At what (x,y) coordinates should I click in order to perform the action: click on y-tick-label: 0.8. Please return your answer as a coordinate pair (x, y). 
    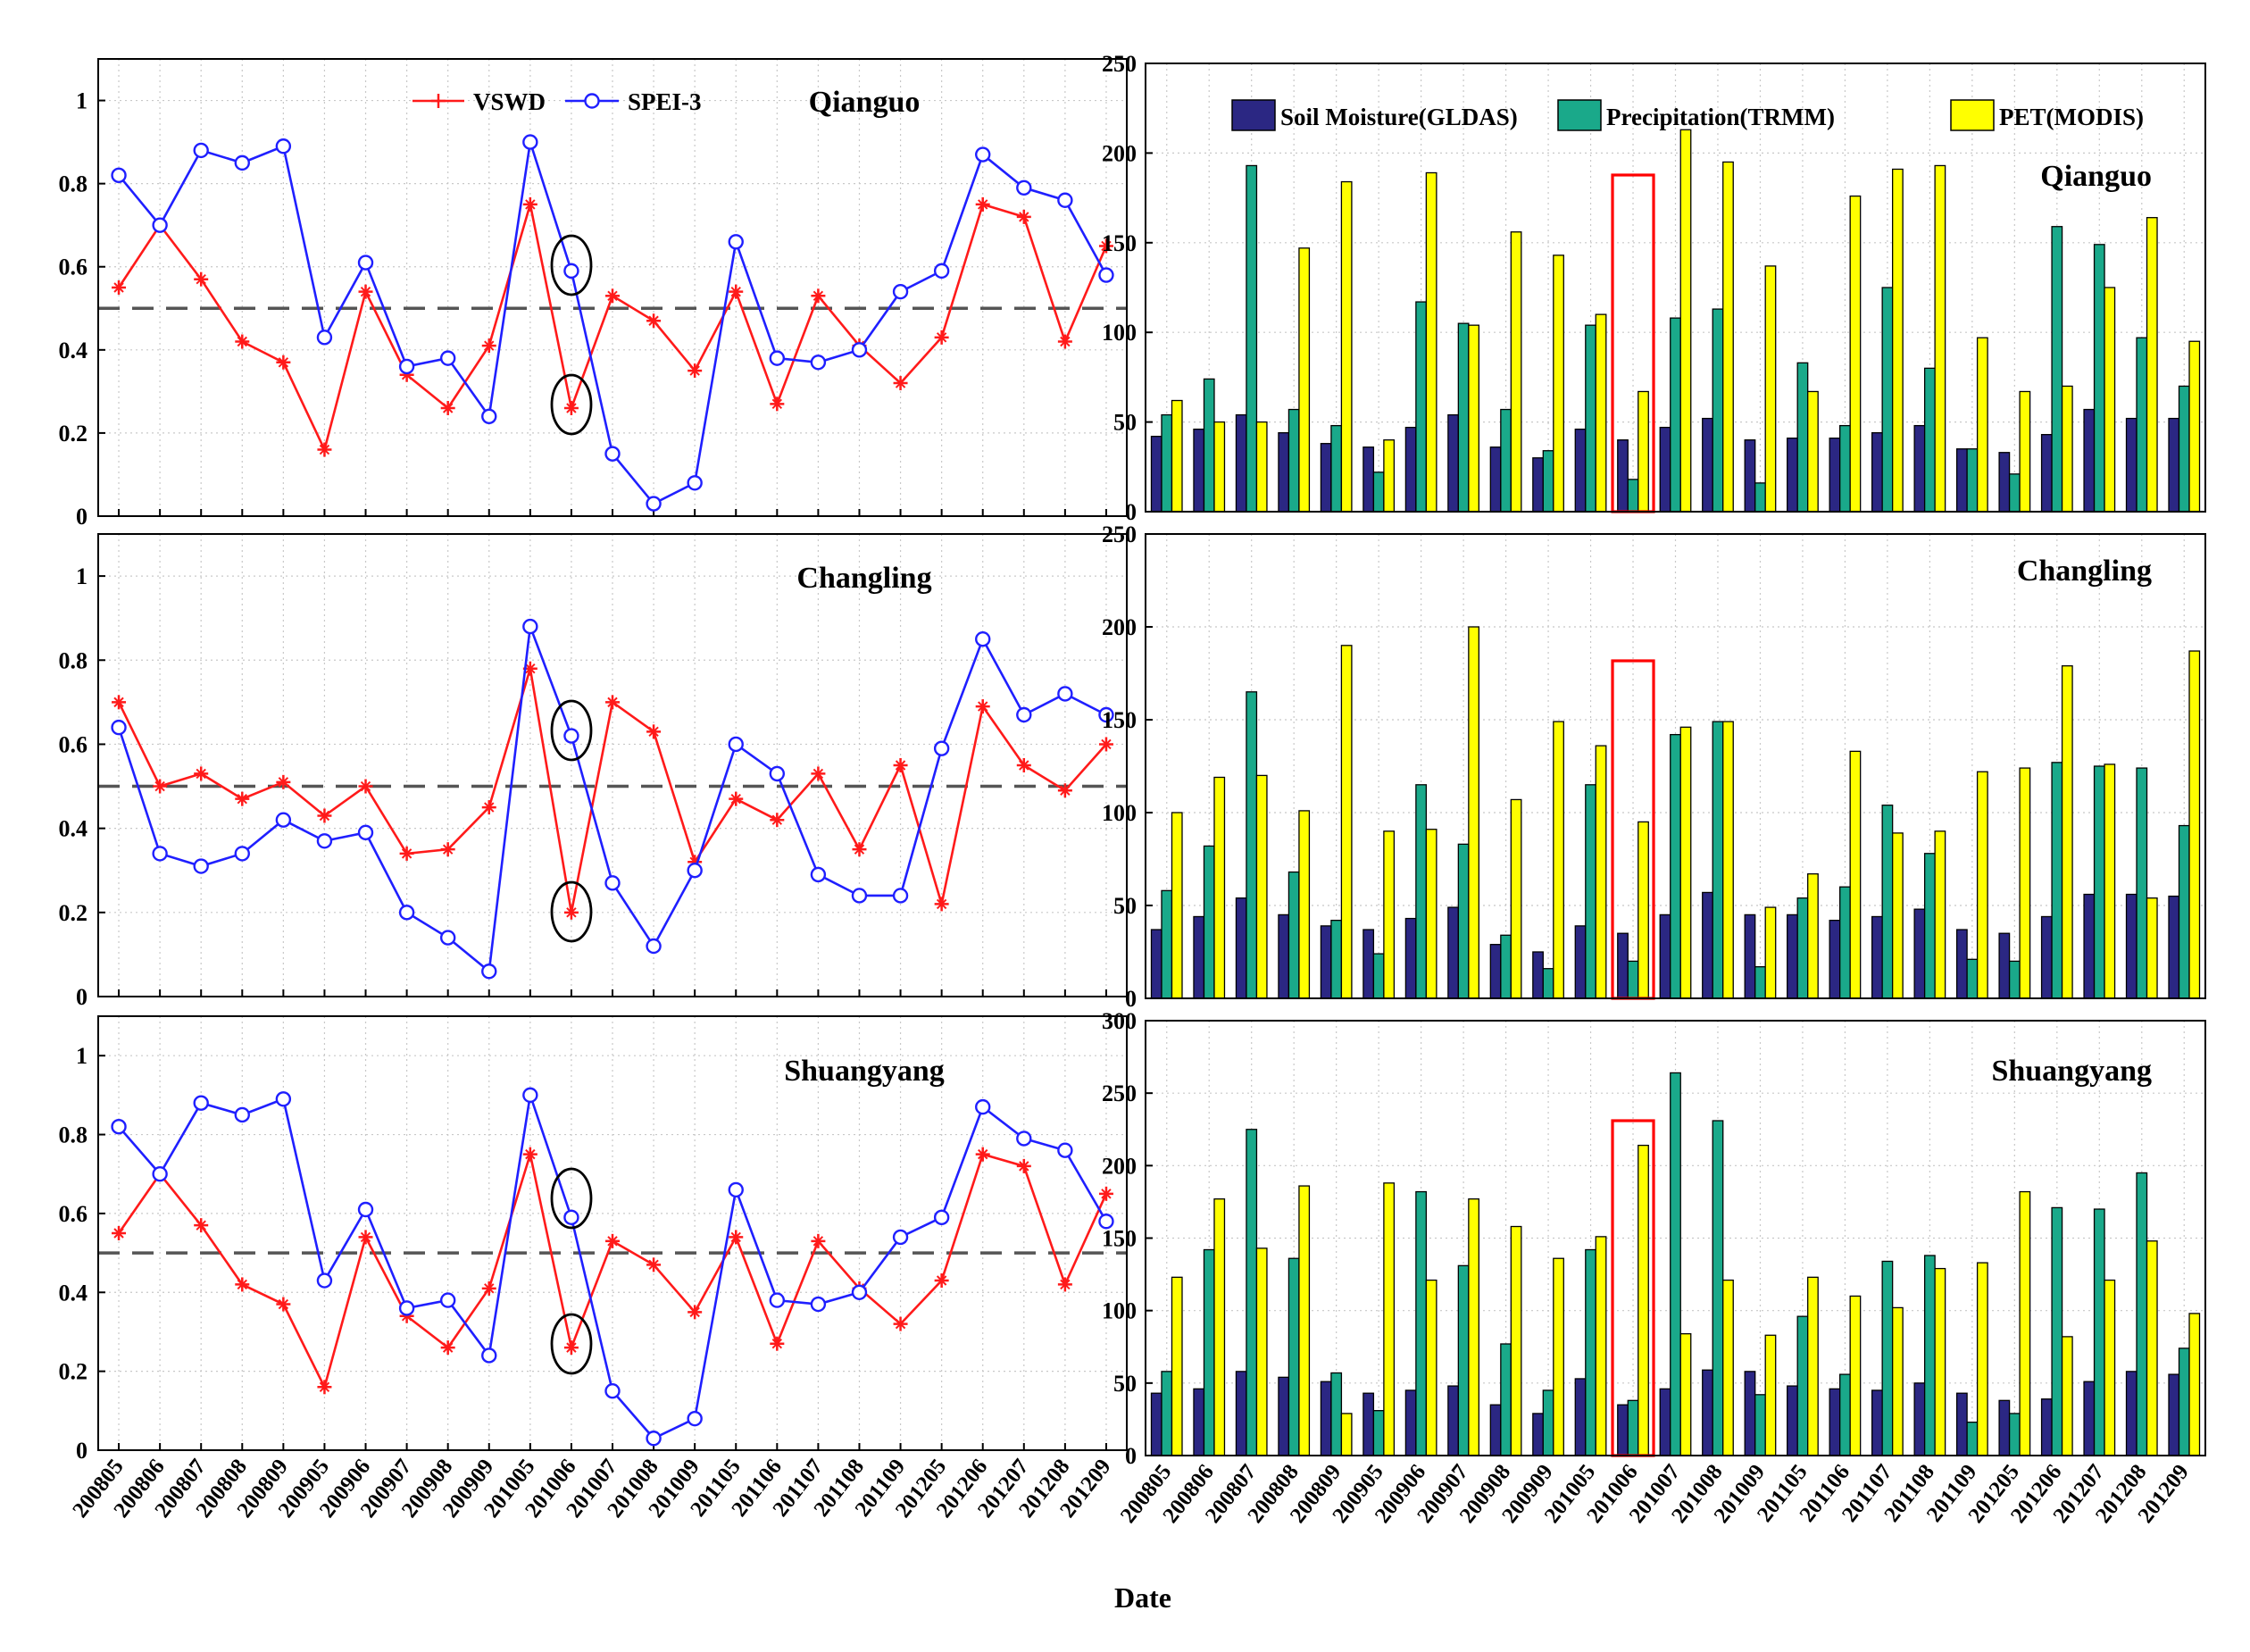
    Looking at the image, I should click on (74, 184).